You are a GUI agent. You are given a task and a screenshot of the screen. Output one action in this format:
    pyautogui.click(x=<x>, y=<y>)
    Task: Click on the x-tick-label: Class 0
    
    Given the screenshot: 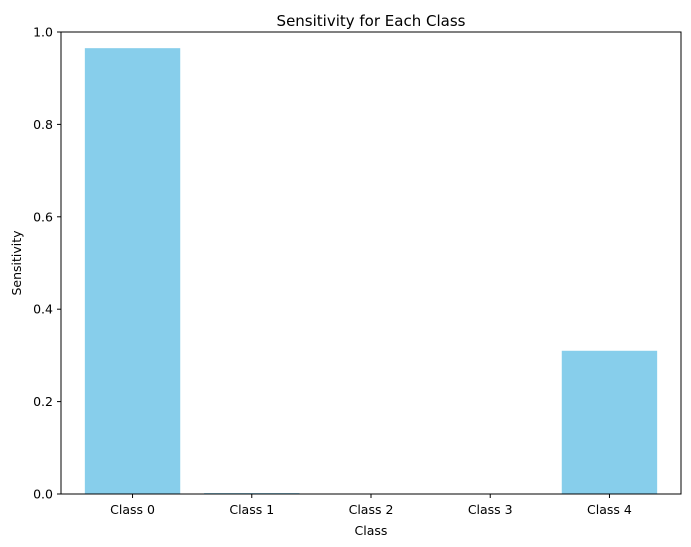 What is the action you would take?
    pyautogui.click(x=132, y=509)
    